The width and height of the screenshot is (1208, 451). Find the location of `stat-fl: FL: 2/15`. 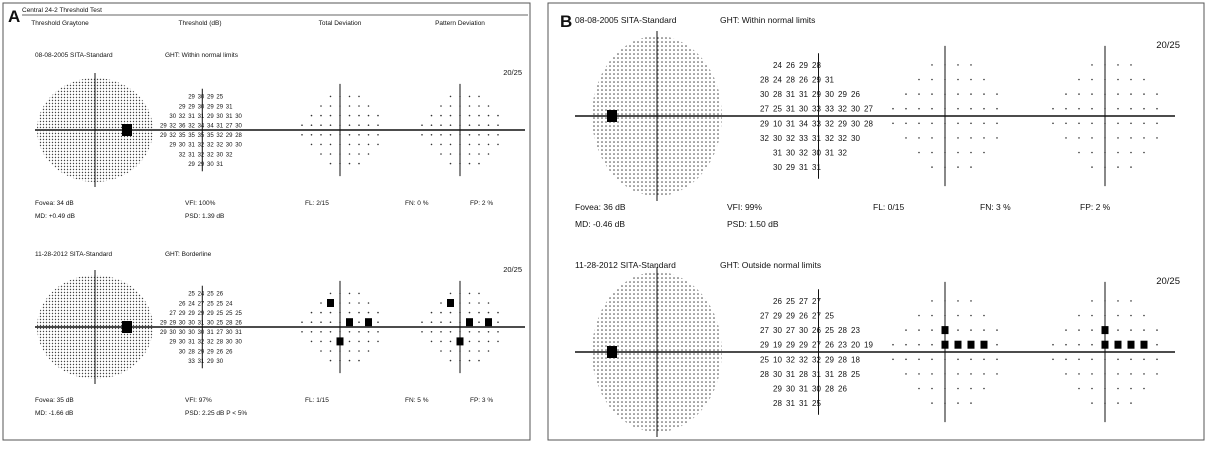

stat-fl: FL: 2/15 is located at coordinates (317, 203).